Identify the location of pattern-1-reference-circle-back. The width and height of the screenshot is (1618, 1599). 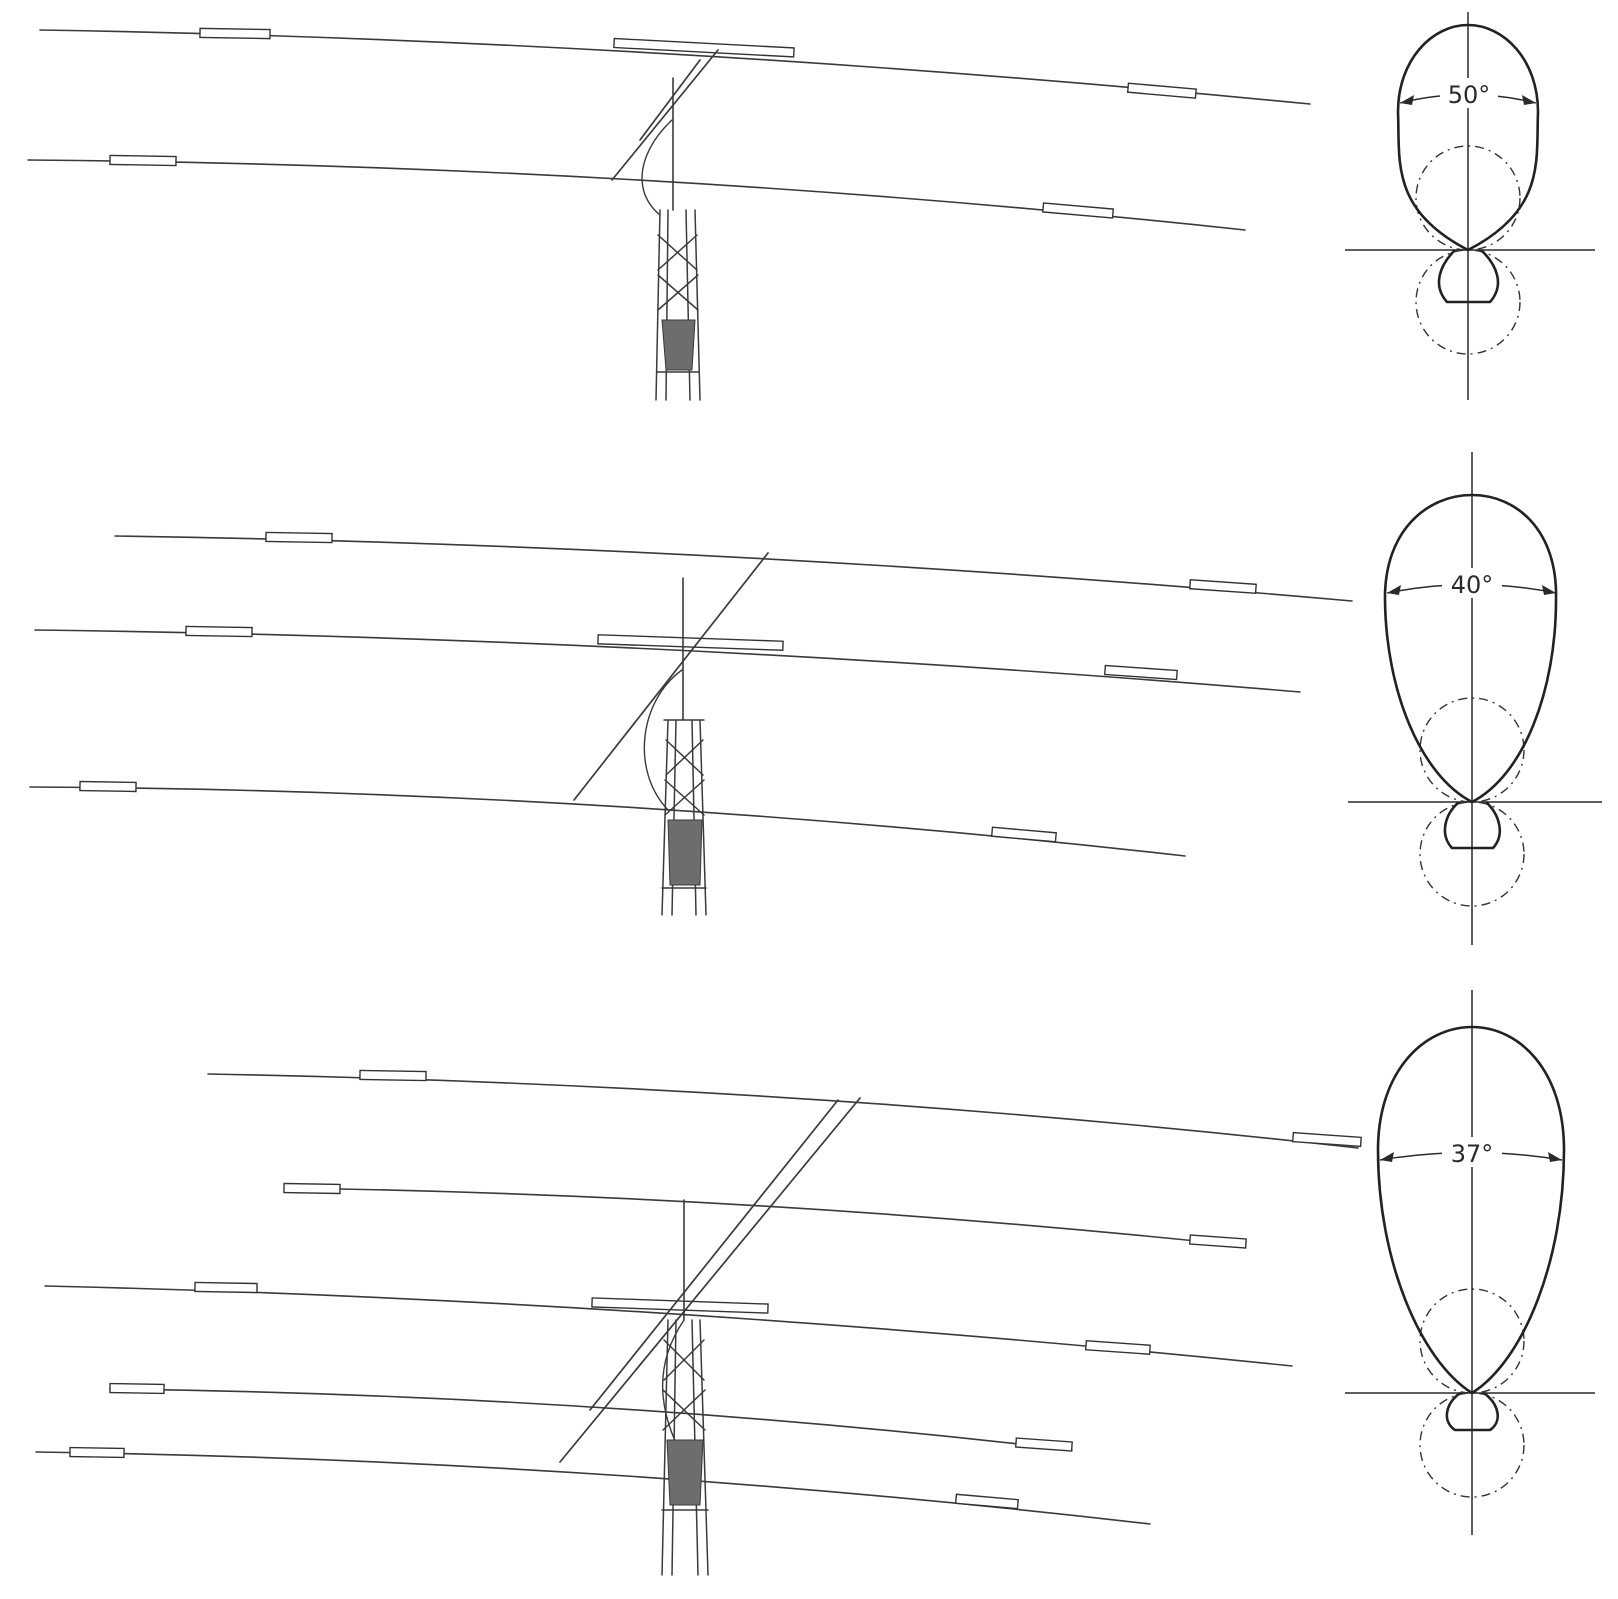
(1468, 302).